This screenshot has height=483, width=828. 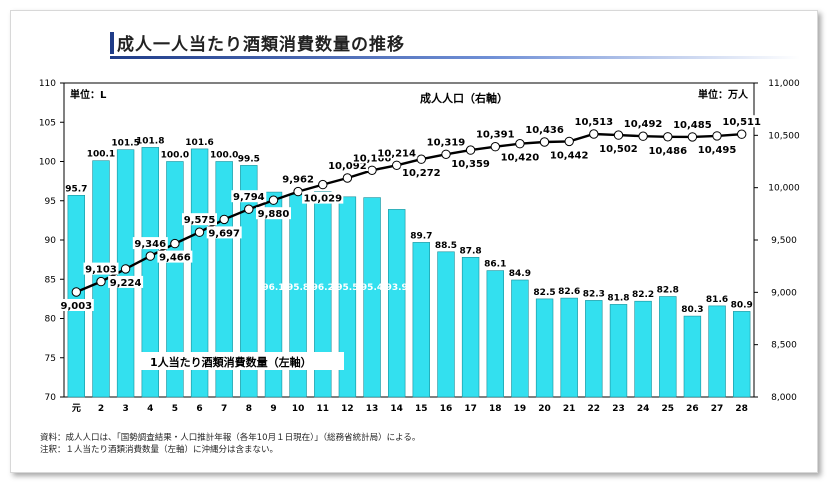 What do you see at coordinates (692, 310) in the screenshot?
I see `bar-value-label: 80.3` at bounding box center [692, 310].